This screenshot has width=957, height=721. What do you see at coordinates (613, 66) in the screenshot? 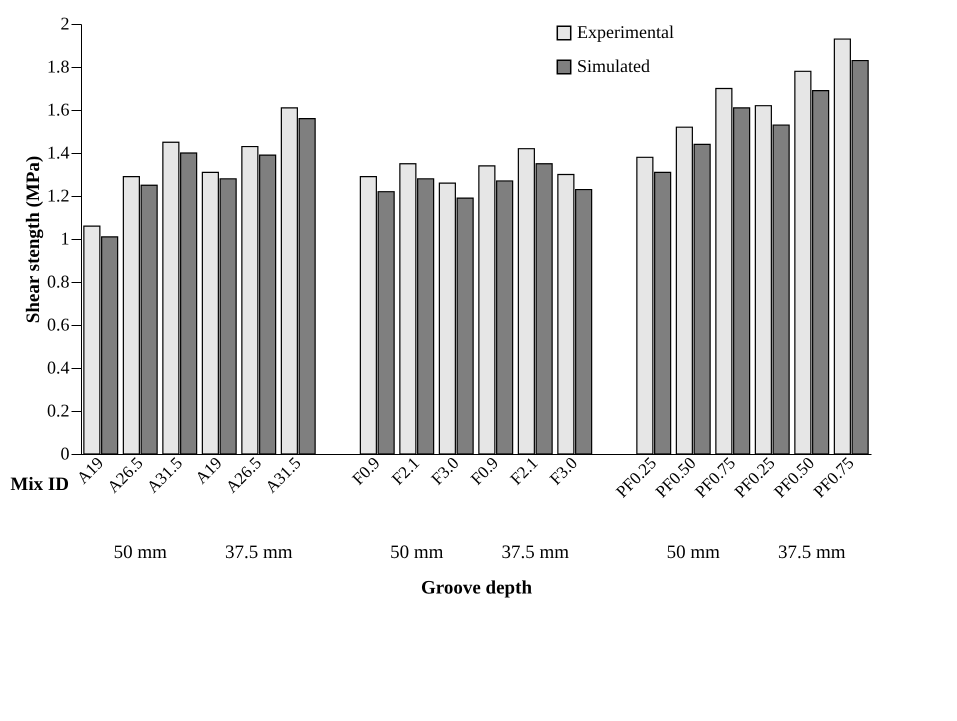
I see `legend-label: Simulated` at bounding box center [613, 66].